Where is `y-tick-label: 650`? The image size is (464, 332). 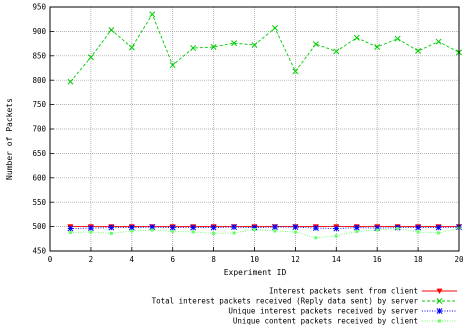
y-tick-label: 650 is located at coordinates (39, 153).